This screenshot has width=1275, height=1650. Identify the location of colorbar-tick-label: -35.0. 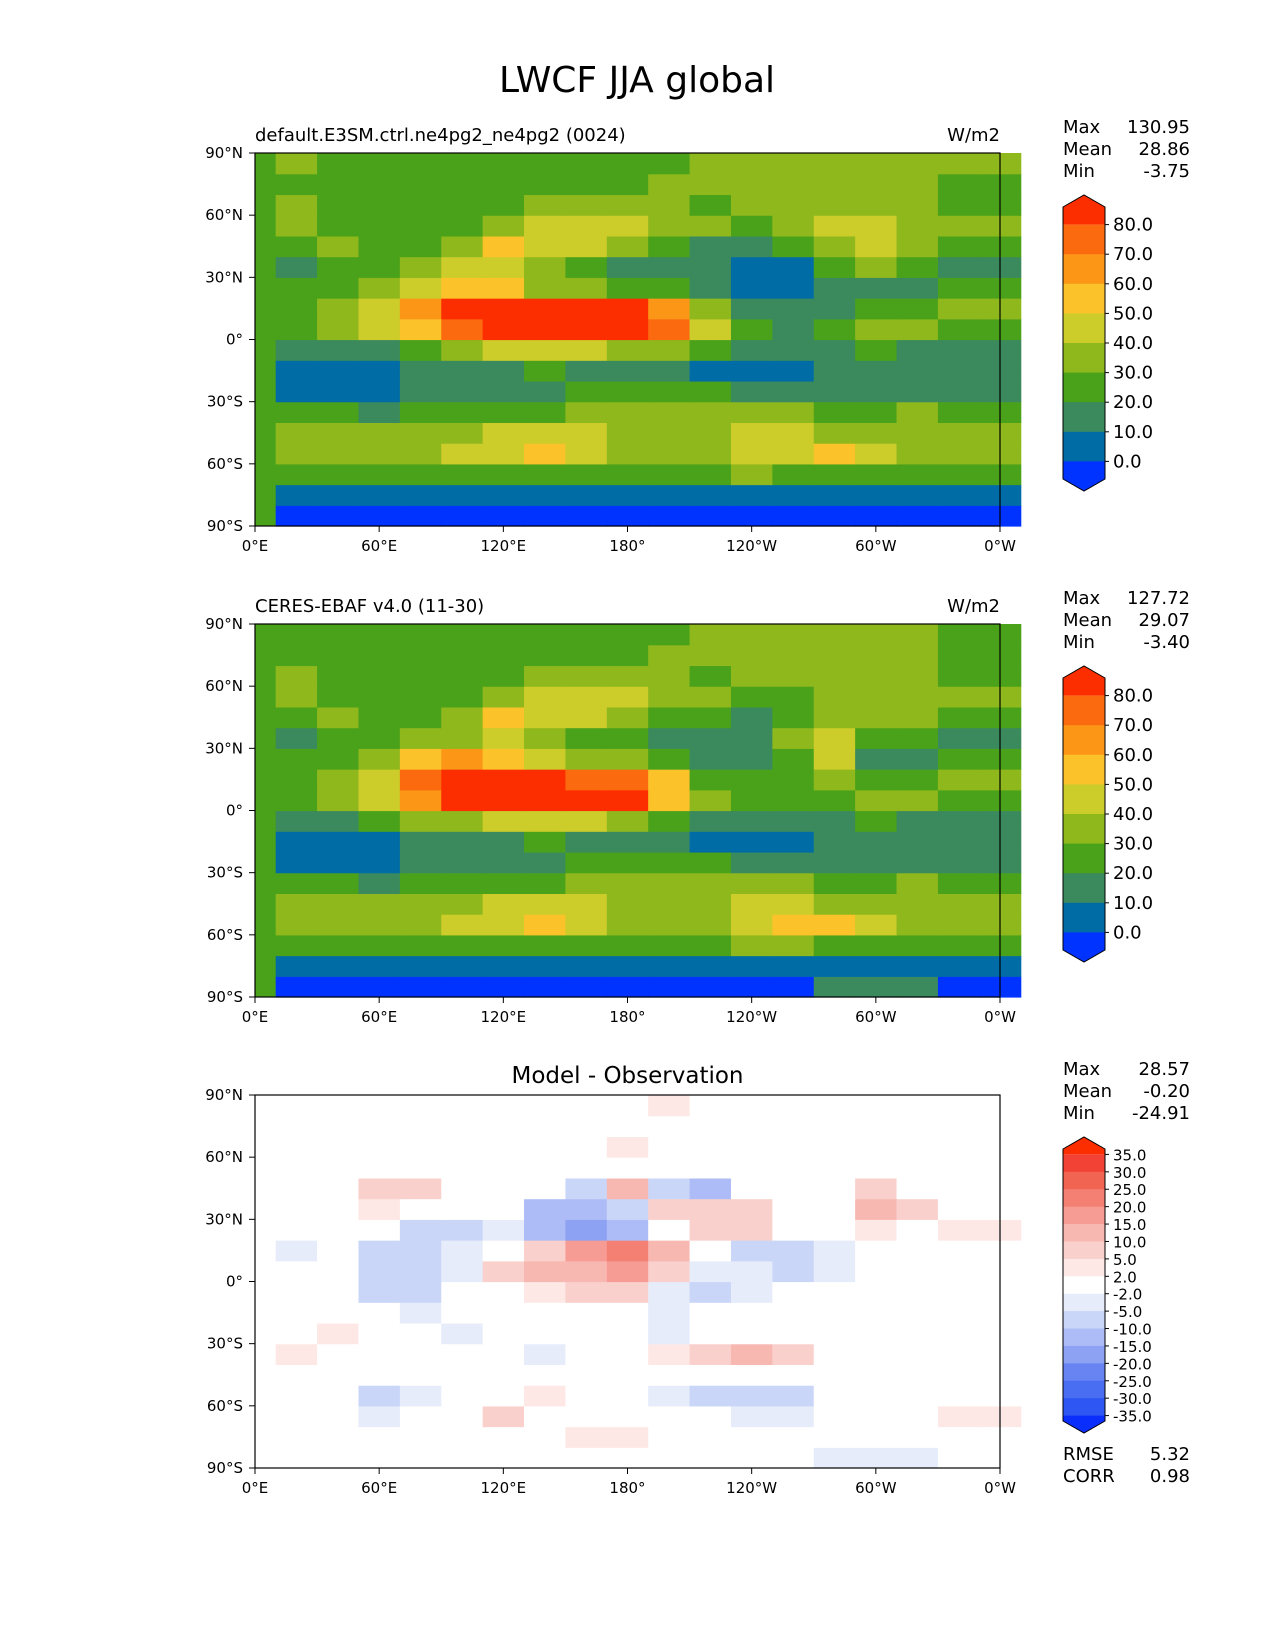
(1132, 1417).